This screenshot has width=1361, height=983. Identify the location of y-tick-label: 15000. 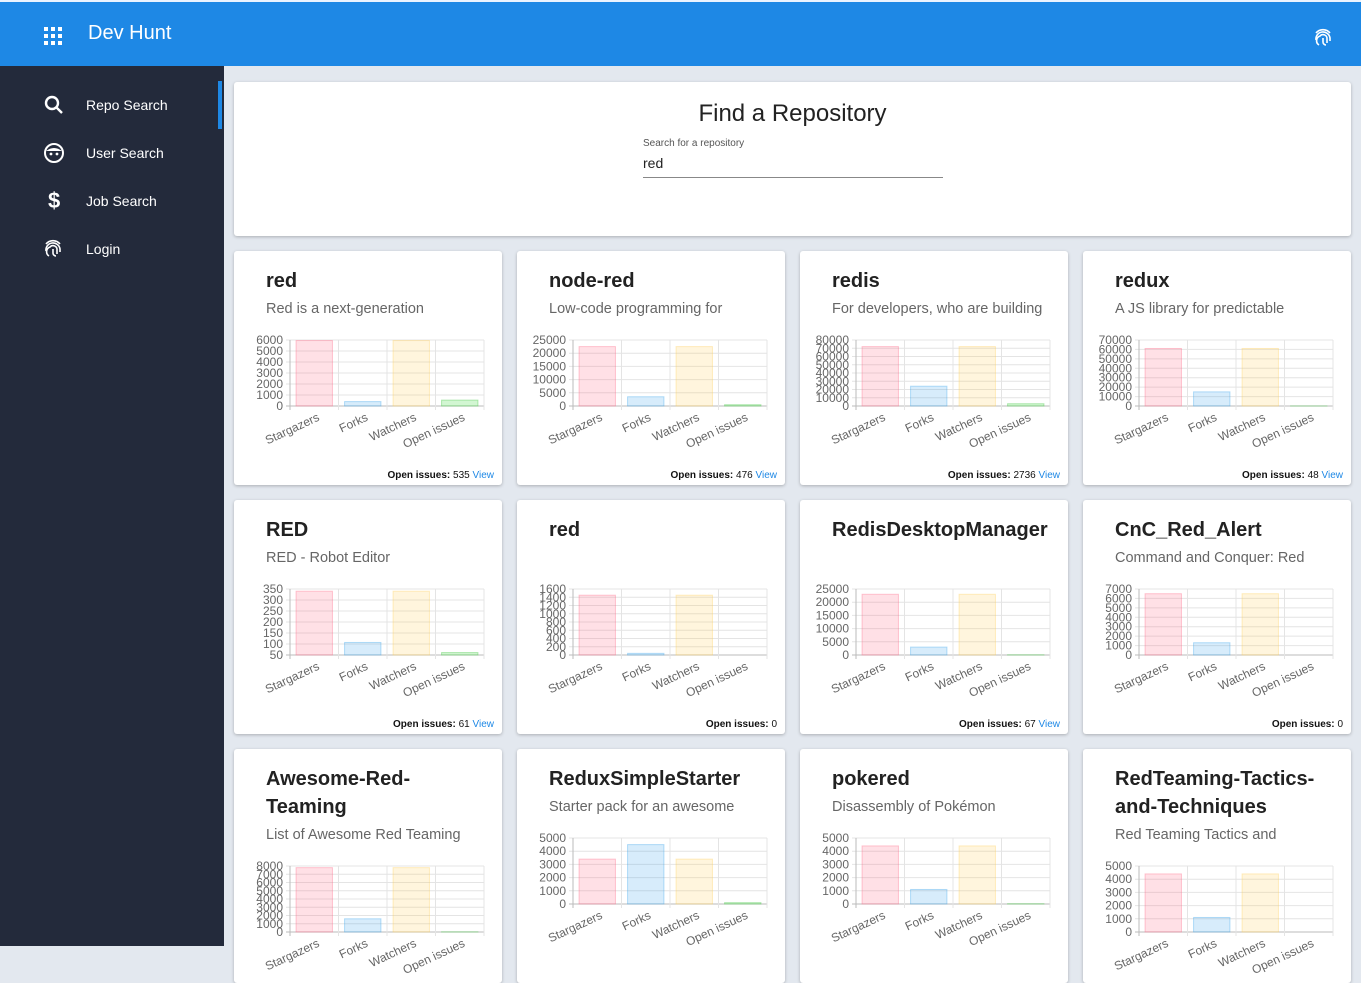
(550, 366).